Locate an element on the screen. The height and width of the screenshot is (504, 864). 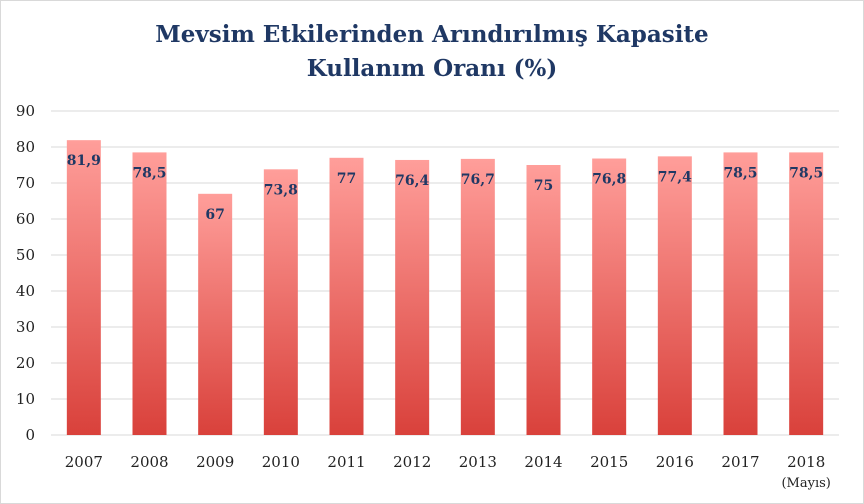
x-tick-label-2013: 2013 is located at coordinates (478, 462).